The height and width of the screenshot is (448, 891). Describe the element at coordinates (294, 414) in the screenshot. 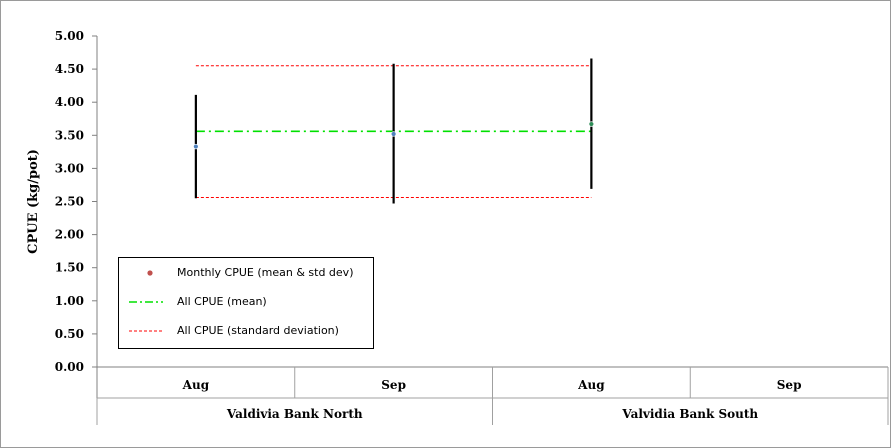

I see `x-group-label: Valdivia Bank North` at that location.